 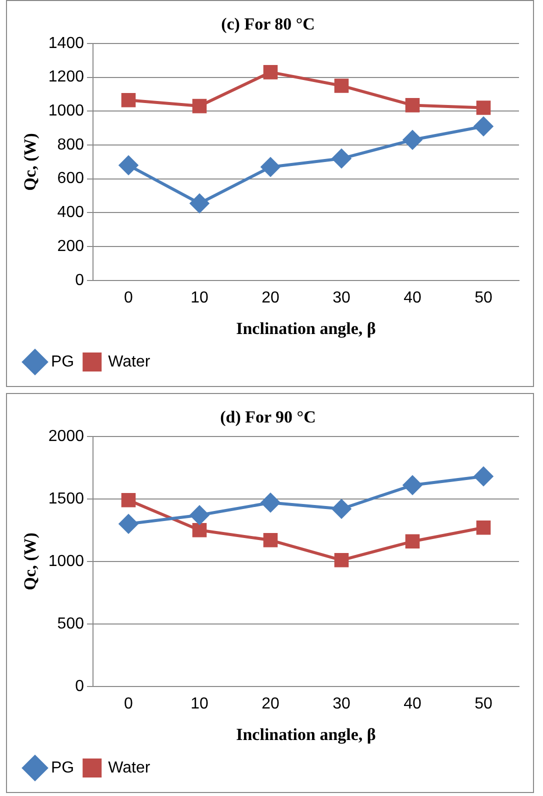 I want to click on y-tick-label: 1400, so click(x=66, y=43).